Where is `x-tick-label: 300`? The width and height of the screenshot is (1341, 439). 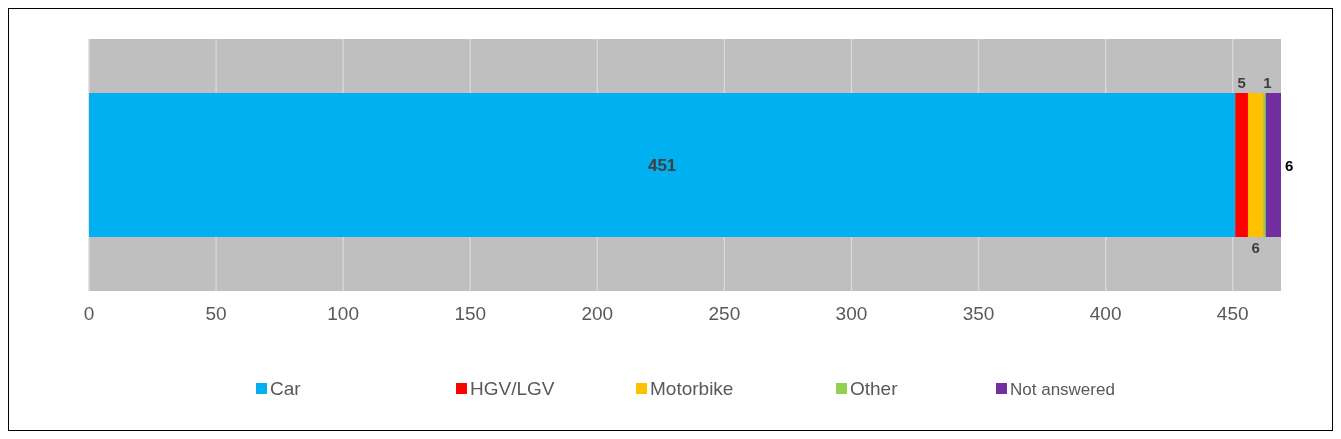
x-tick-label: 300 is located at coordinates (851, 313).